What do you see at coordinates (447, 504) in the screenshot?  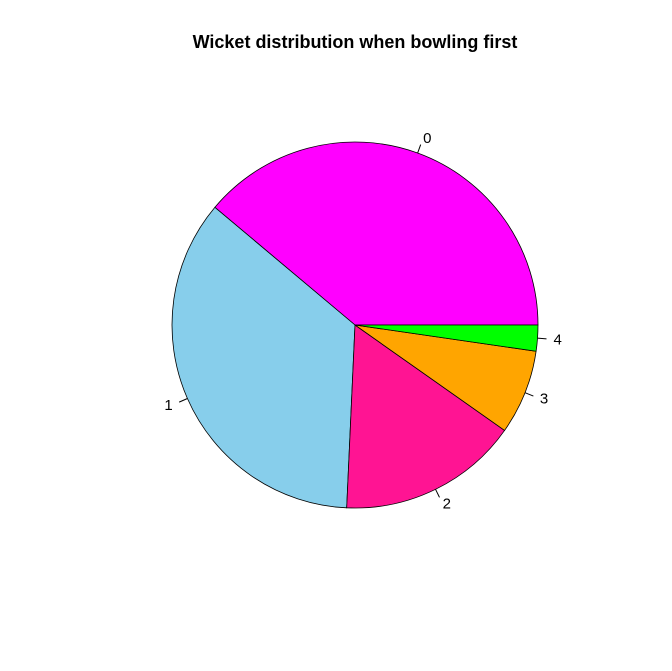 I see `pie-label-2: 2` at bounding box center [447, 504].